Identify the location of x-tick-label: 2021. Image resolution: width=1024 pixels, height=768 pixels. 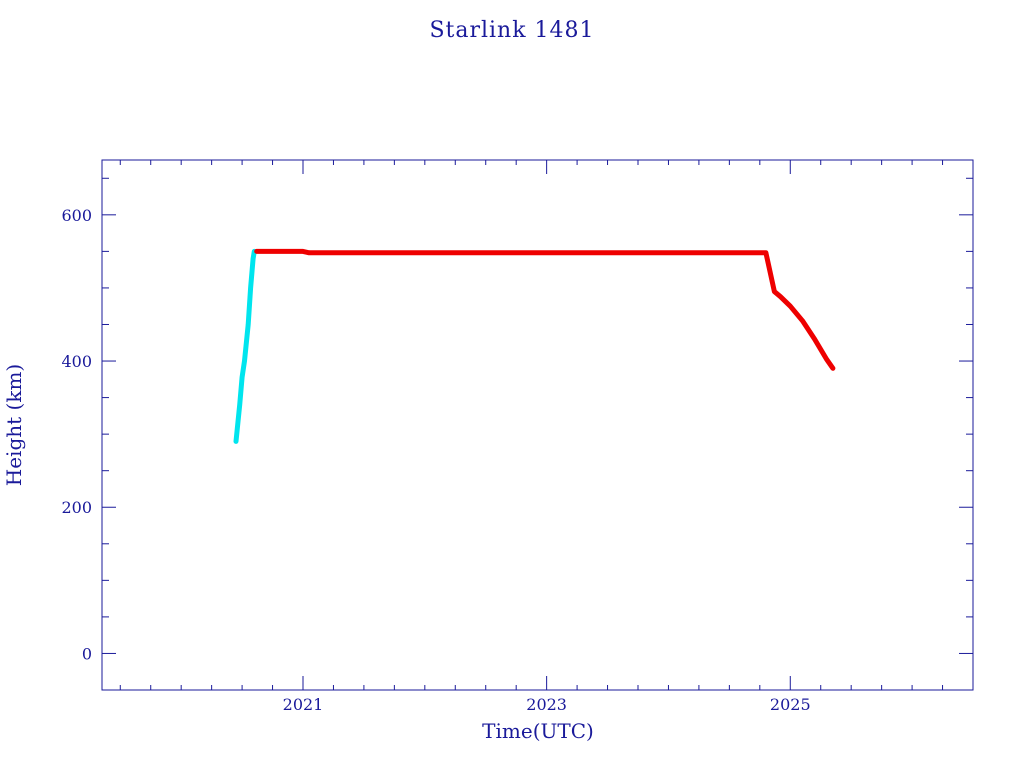
(303, 704).